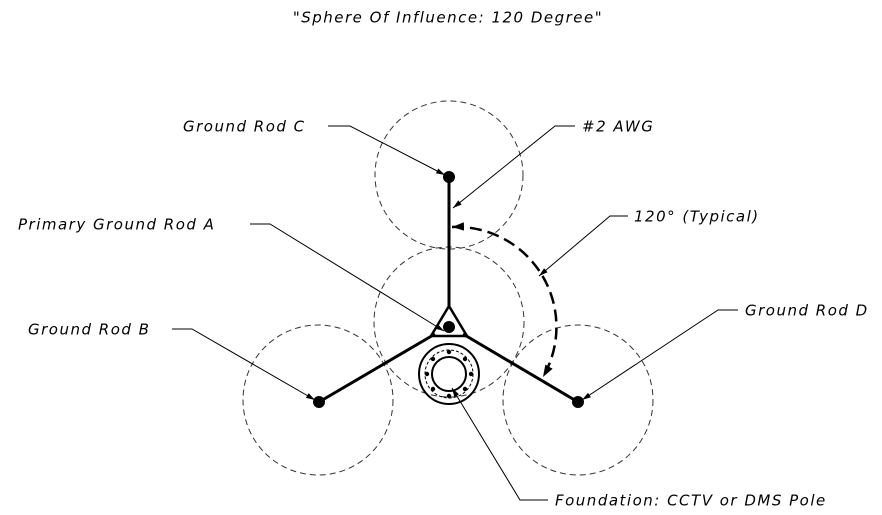 The height and width of the screenshot is (515, 882). Describe the element at coordinates (618, 127) in the screenshot. I see `label: #2 AWG` at that location.